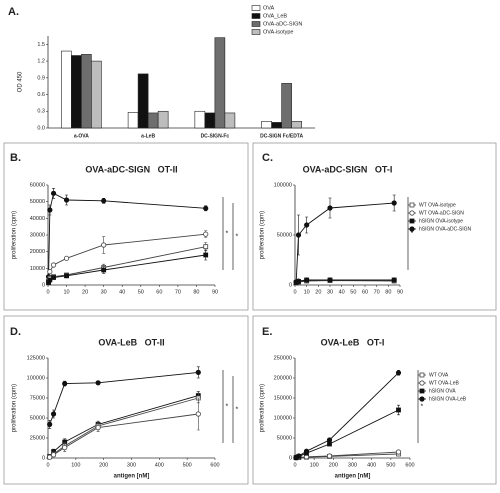  What do you see at coordinates (41, 95) in the screenshot?
I see `y-tick-label: 0.6` at bounding box center [41, 95].